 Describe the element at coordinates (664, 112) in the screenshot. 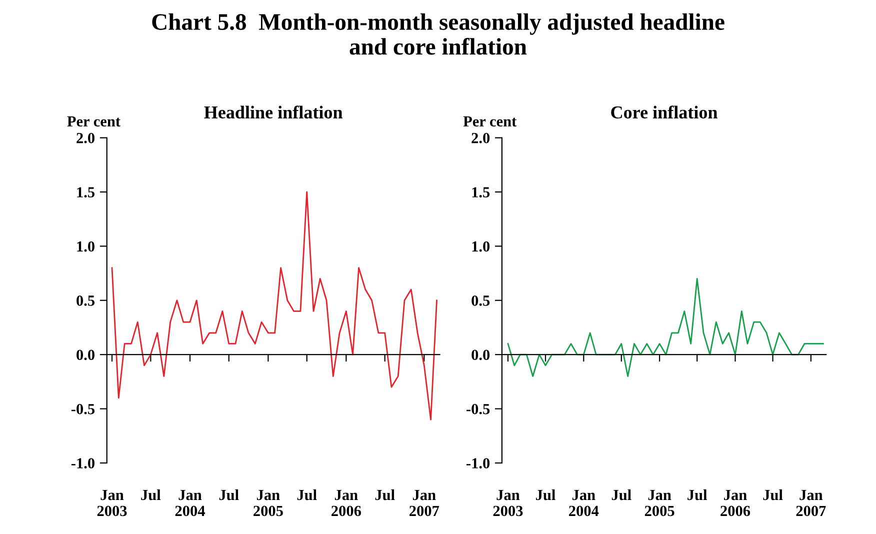

I see `chart-title: Core inflation` at that location.